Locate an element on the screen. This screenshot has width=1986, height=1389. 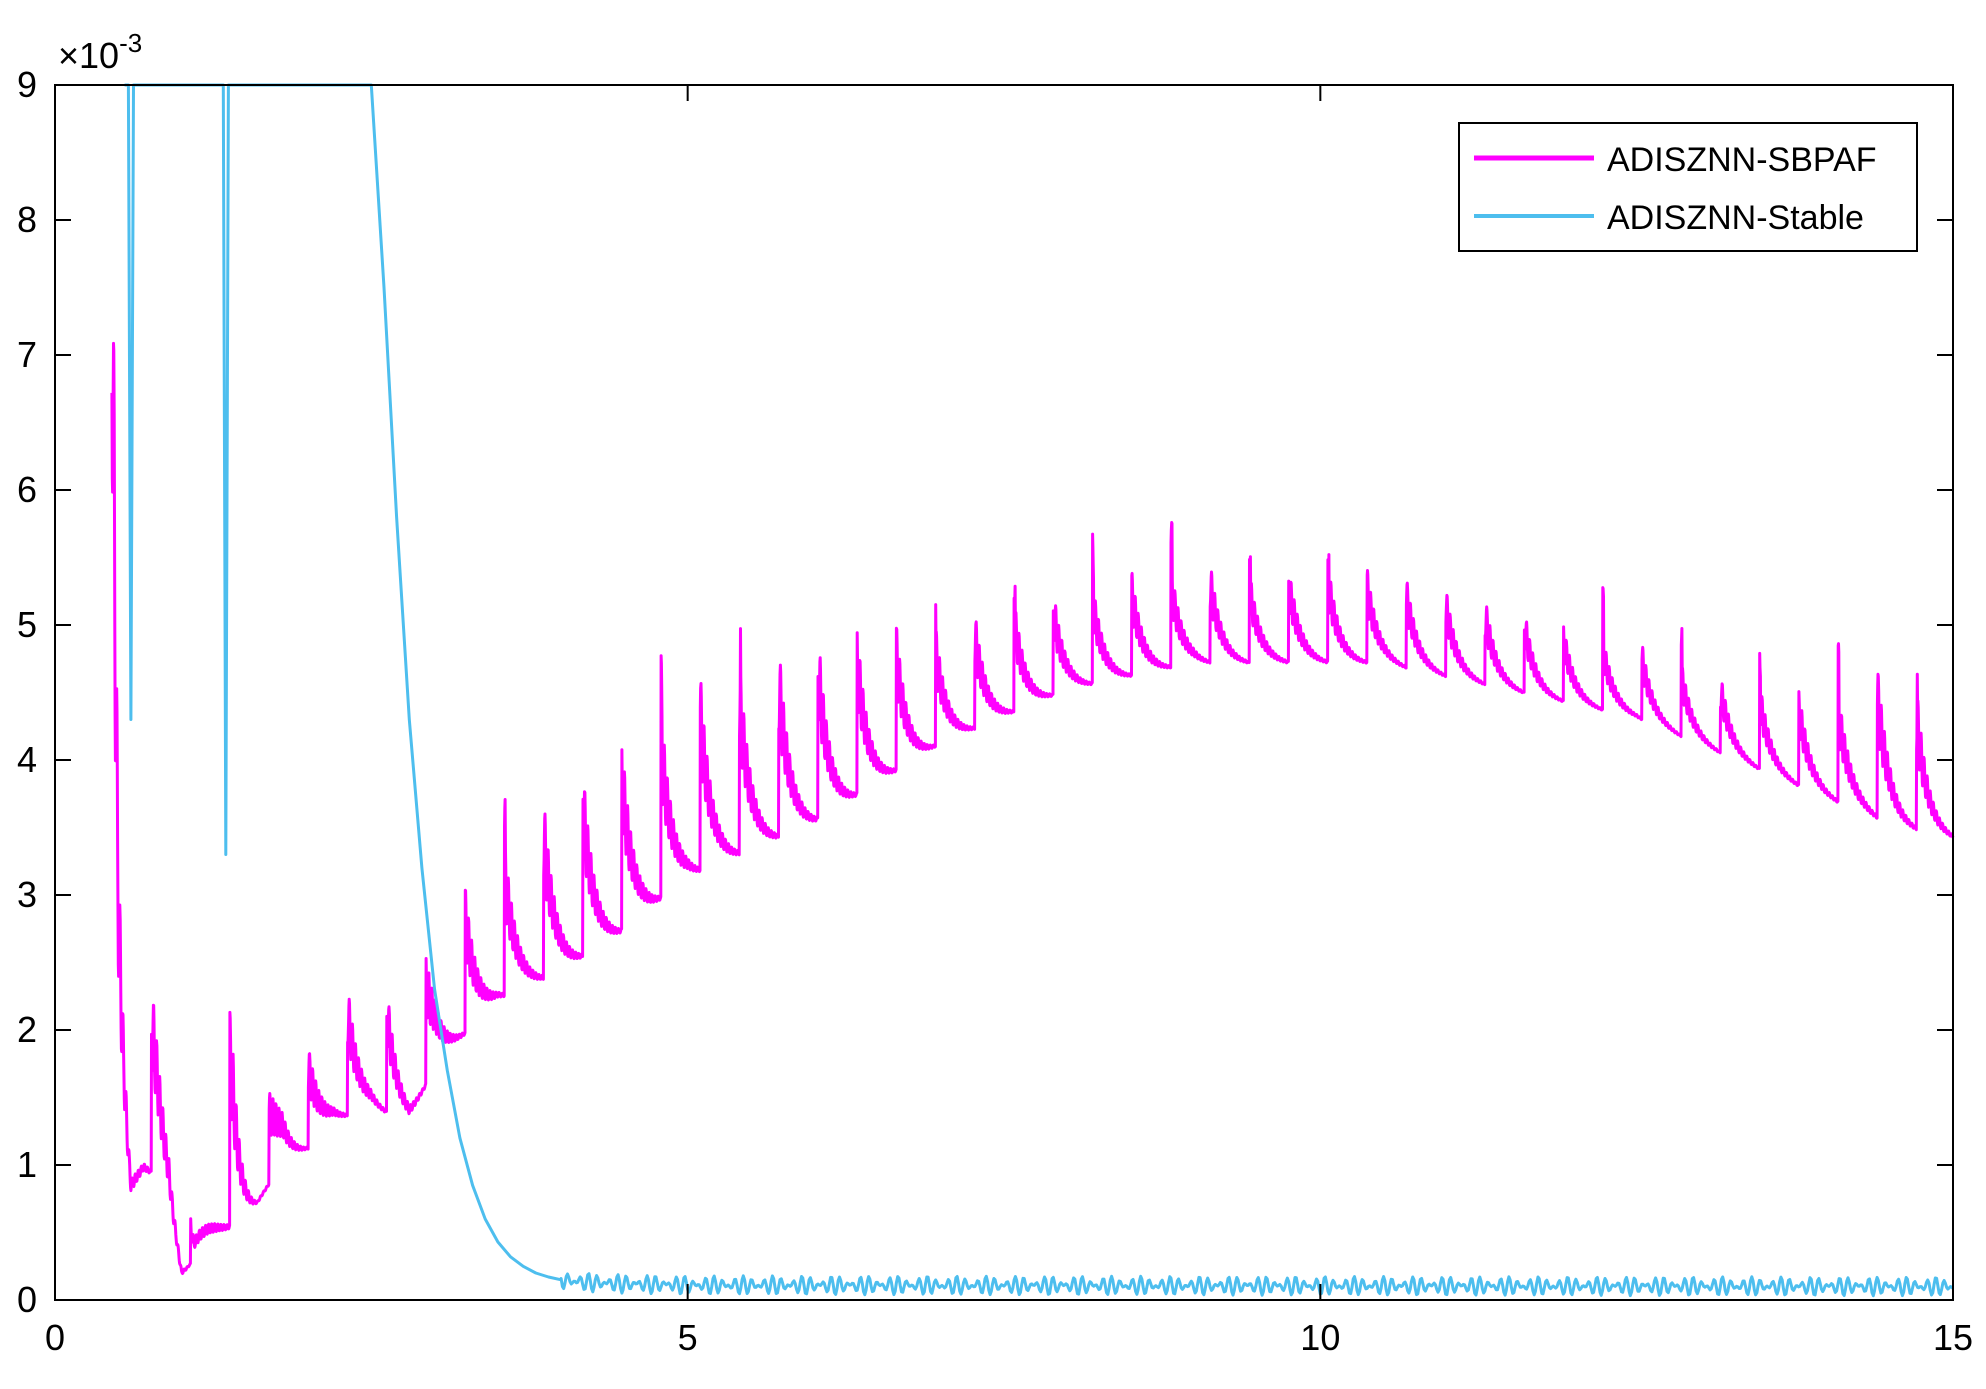
y-tick-label: 7 is located at coordinates (27, 354).